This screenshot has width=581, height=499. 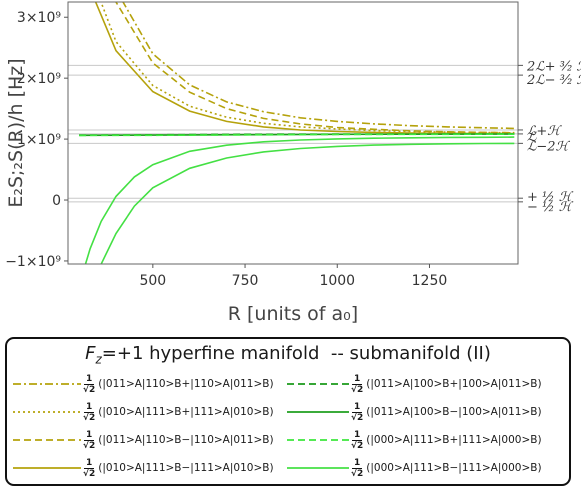 What do you see at coordinates (152, 281) in the screenshot?
I see `x-tick-label: 500` at bounding box center [152, 281].